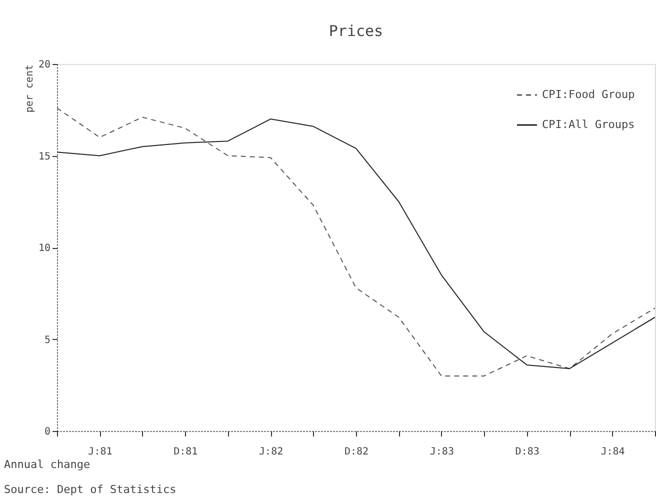 The height and width of the screenshot is (504, 656). What do you see at coordinates (356, 31) in the screenshot?
I see `chart-title: Prices` at bounding box center [356, 31].